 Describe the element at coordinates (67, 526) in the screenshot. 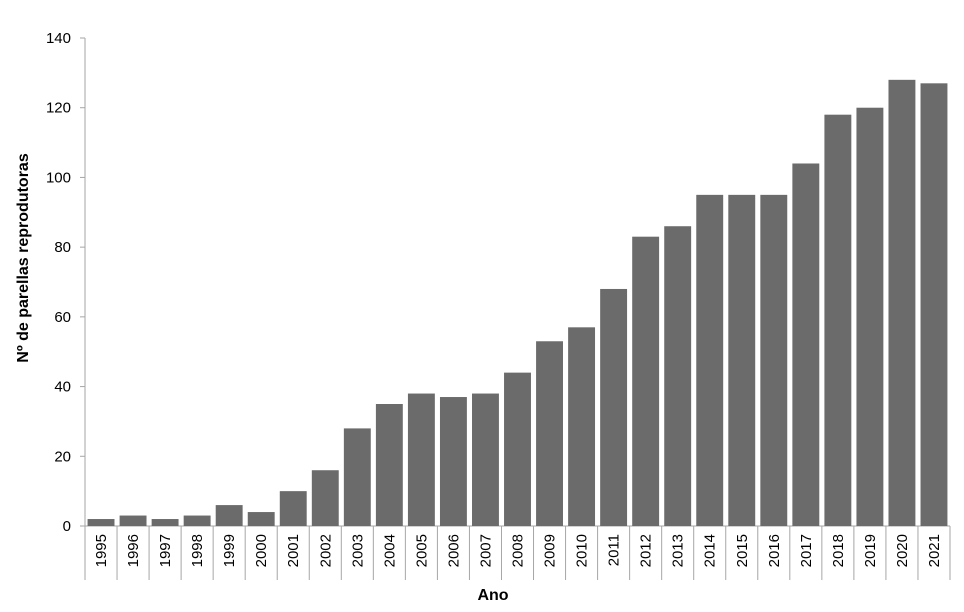

I see `y-tick-label: 0` at that location.